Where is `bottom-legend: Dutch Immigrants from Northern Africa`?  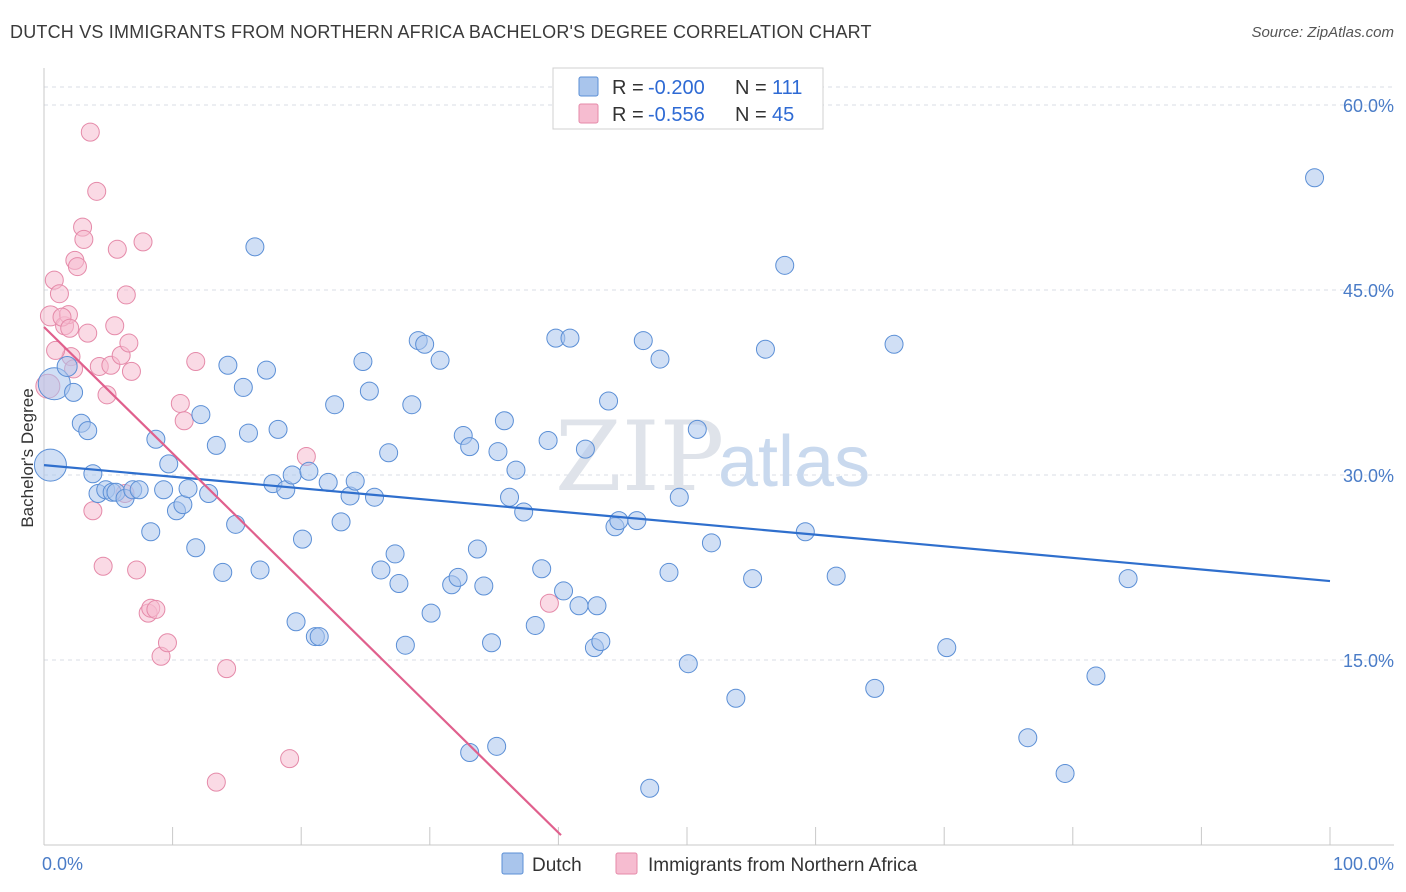 bottom-legend: Dutch Immigrants from Northern Africa is located at coordinates (709, 864).